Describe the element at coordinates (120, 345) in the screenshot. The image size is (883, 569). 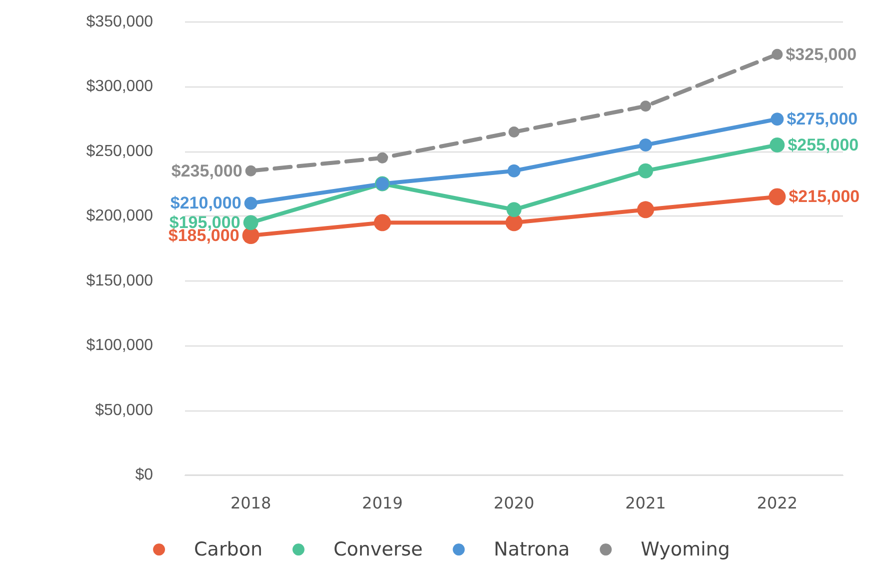
I see `y-tick-label: $100,000` at that location.